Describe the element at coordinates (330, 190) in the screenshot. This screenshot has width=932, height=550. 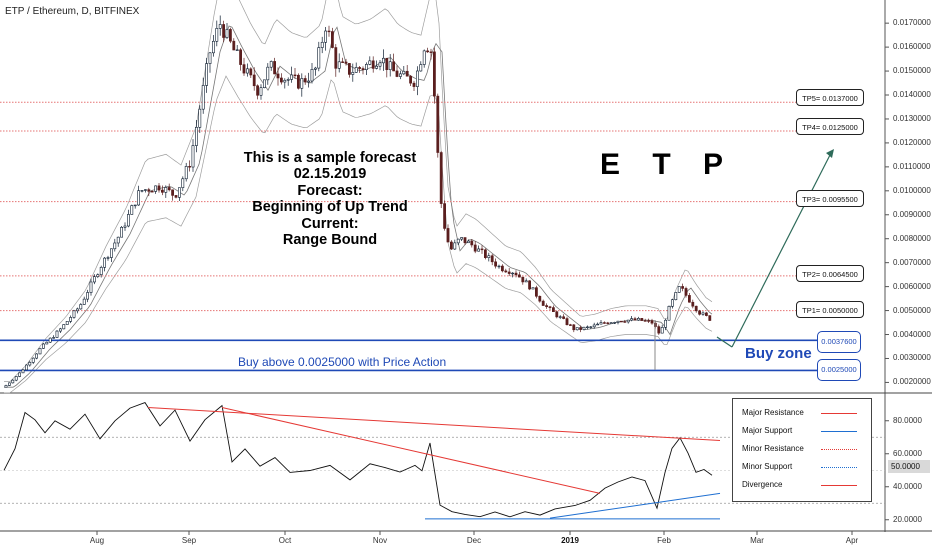
I see `forecast-line-3: Forecast:` at that location.